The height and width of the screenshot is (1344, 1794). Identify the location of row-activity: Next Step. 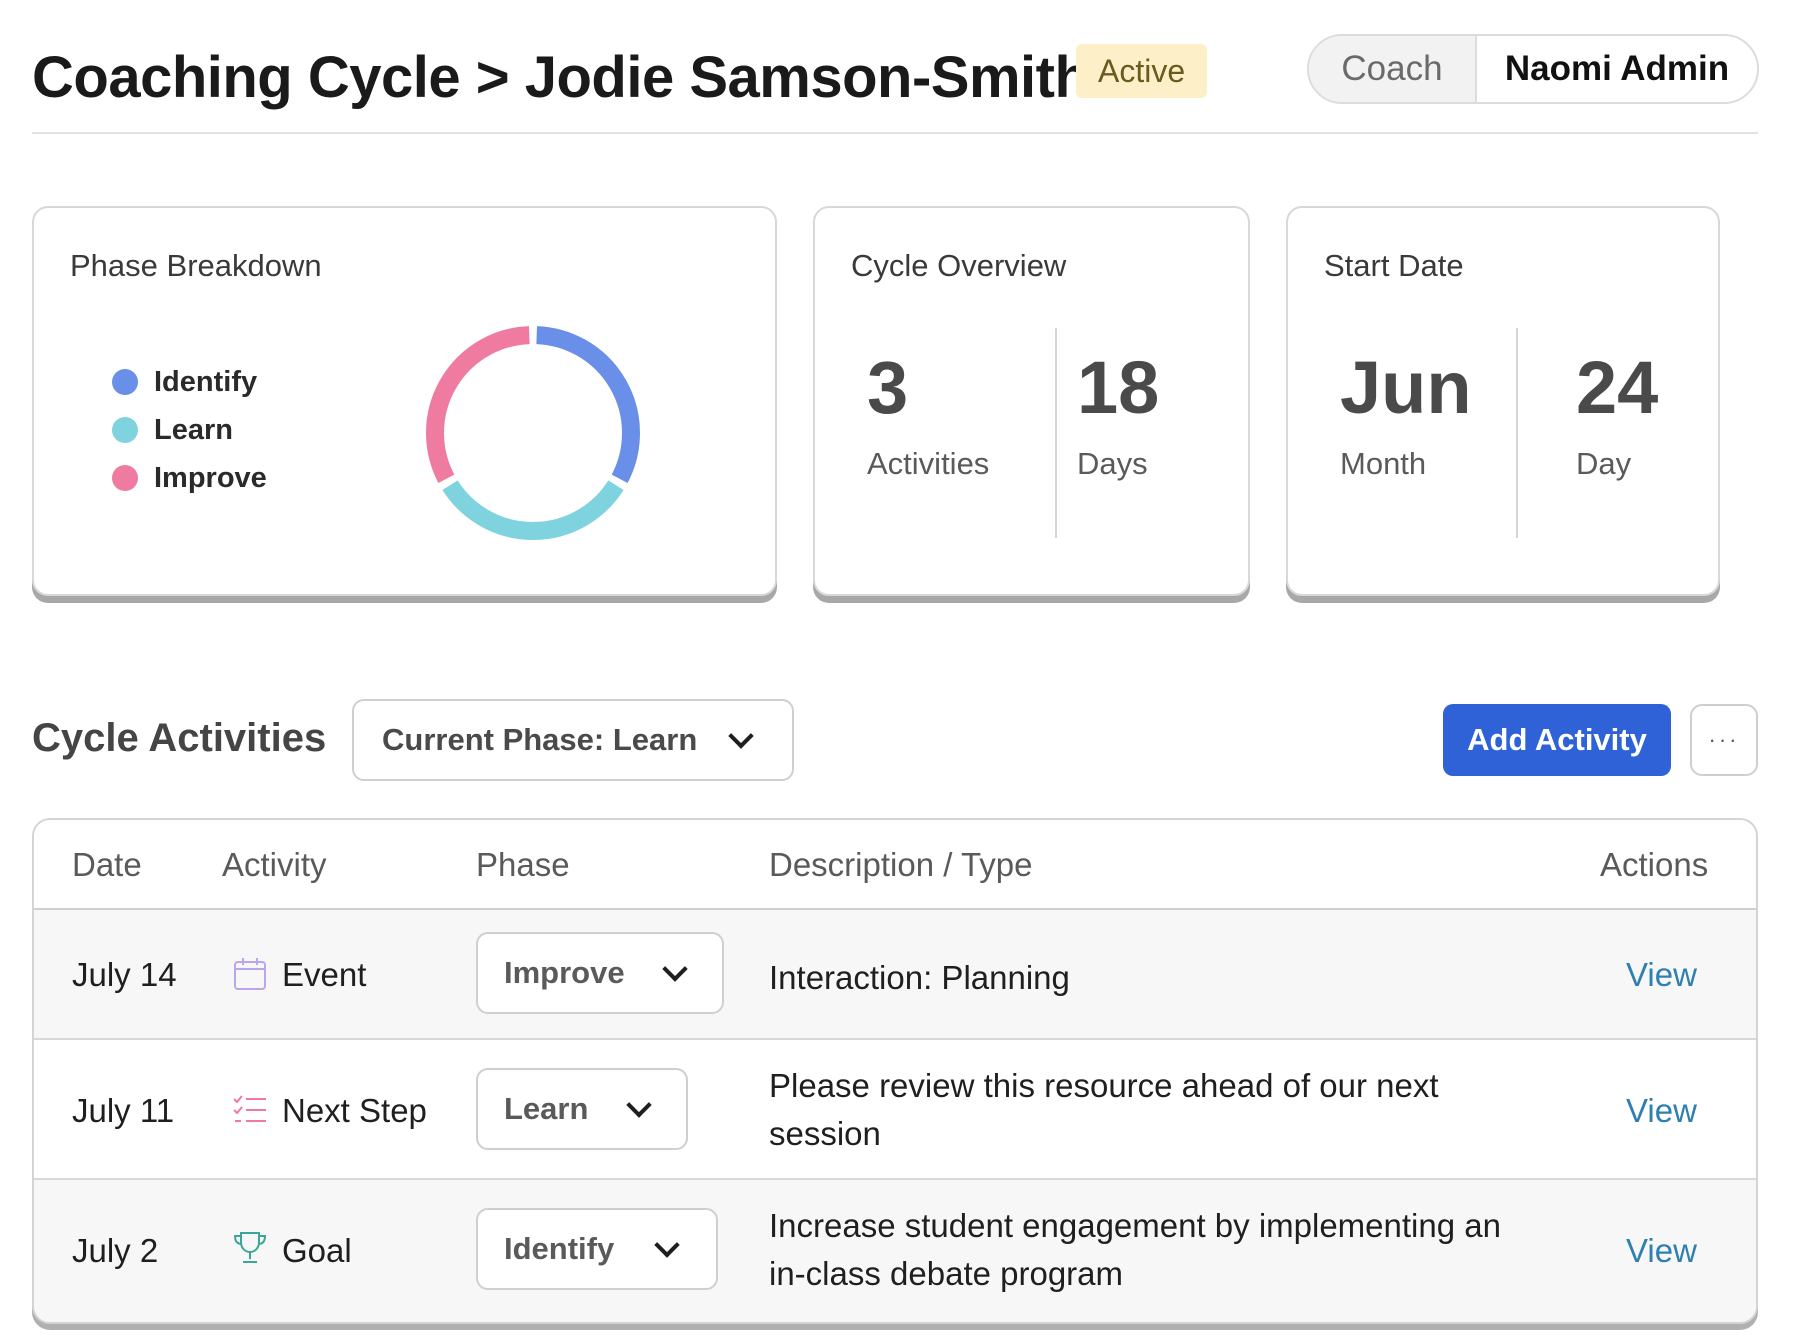
(354, 1110).